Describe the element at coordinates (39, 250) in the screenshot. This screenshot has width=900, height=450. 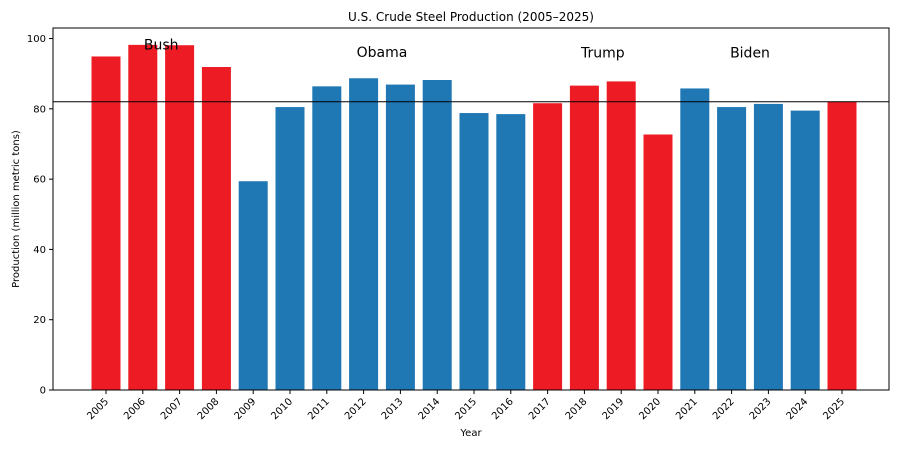
I see `y-tick-label: 40` at that location.